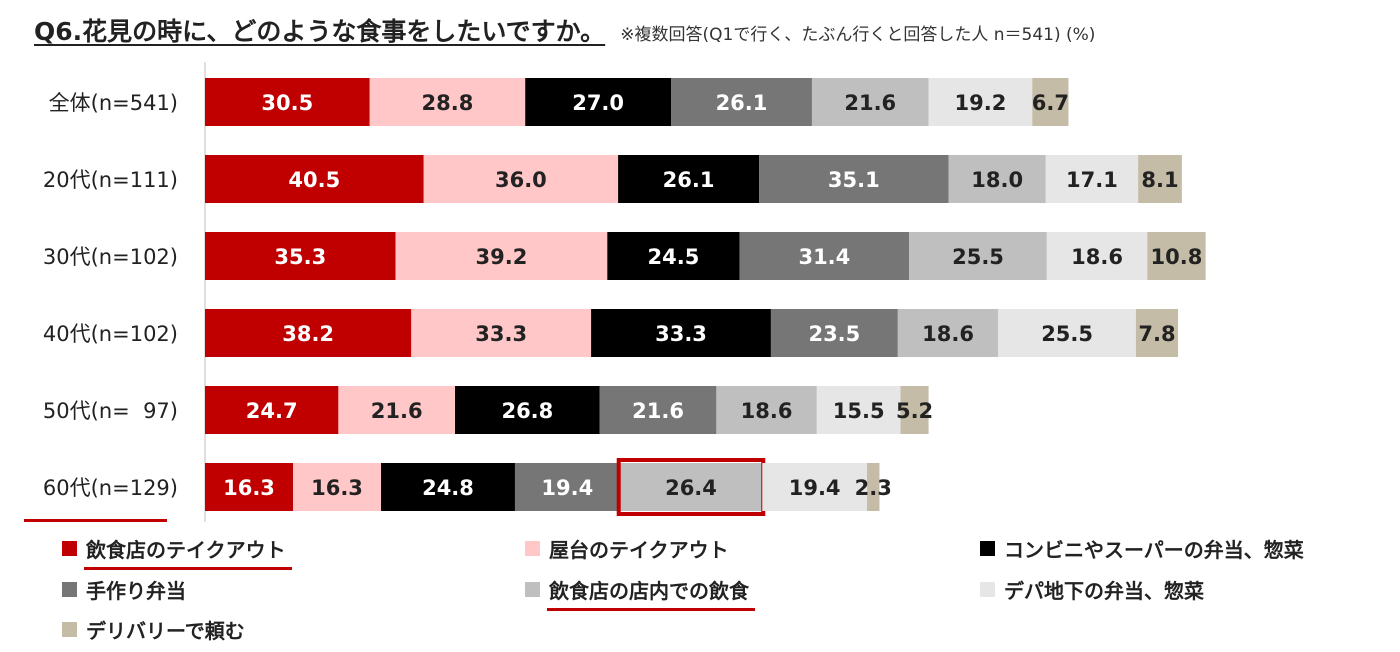  I want to click on data-label: 39.2, so click(502, 257).